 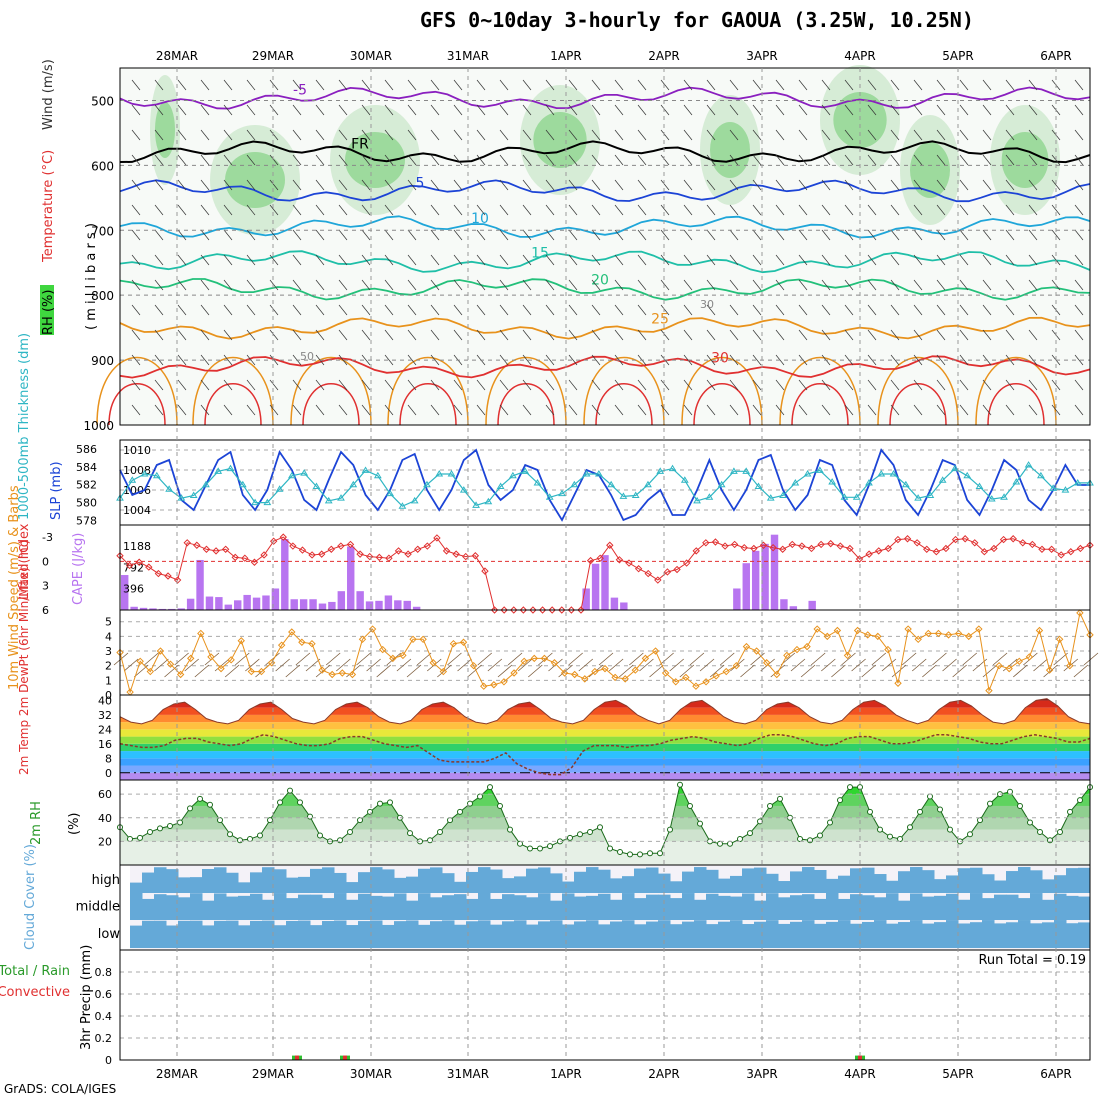 I want to click on li-tick: -3, so click(x=47, y=537).